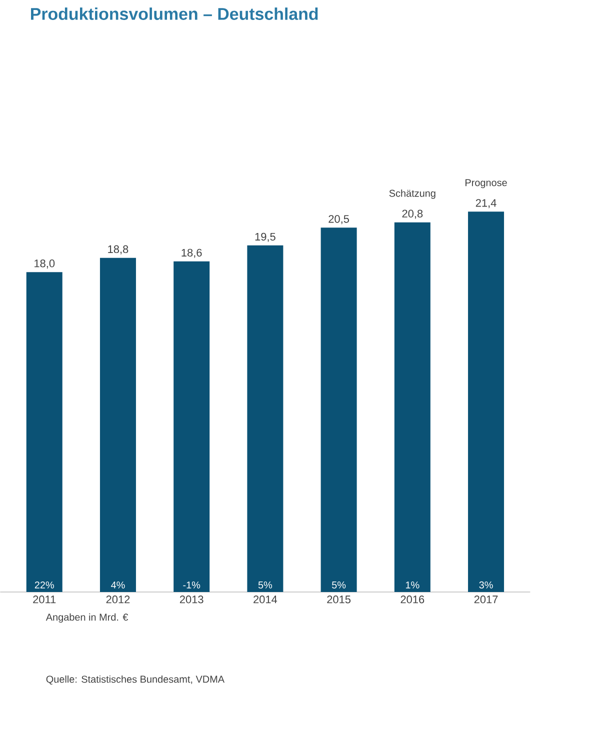  Describe the element at coordinates (338, 600) in the screenshot. I see `x-tick-label: 2015` at that location.